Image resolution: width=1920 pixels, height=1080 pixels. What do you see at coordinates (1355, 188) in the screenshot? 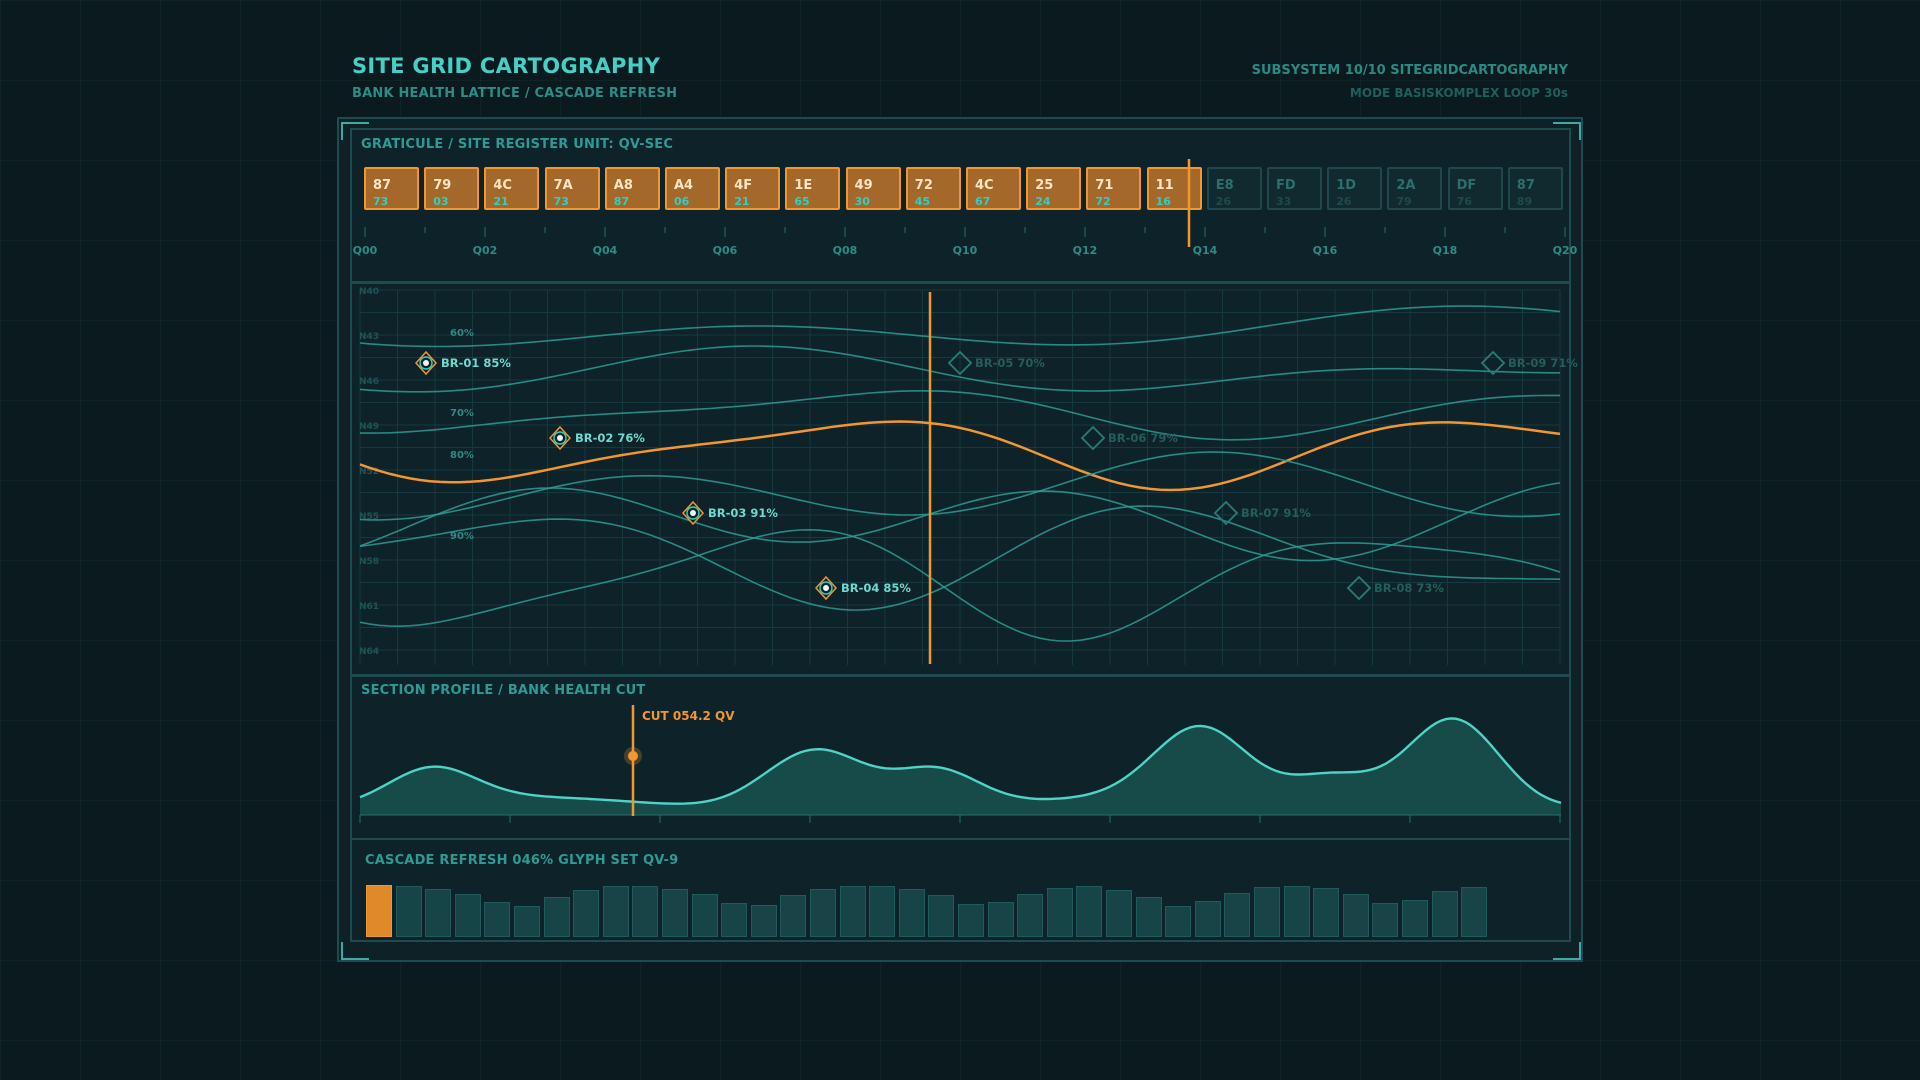
I see `register-cell: 1D 26` at bounding box center [1355, 188].